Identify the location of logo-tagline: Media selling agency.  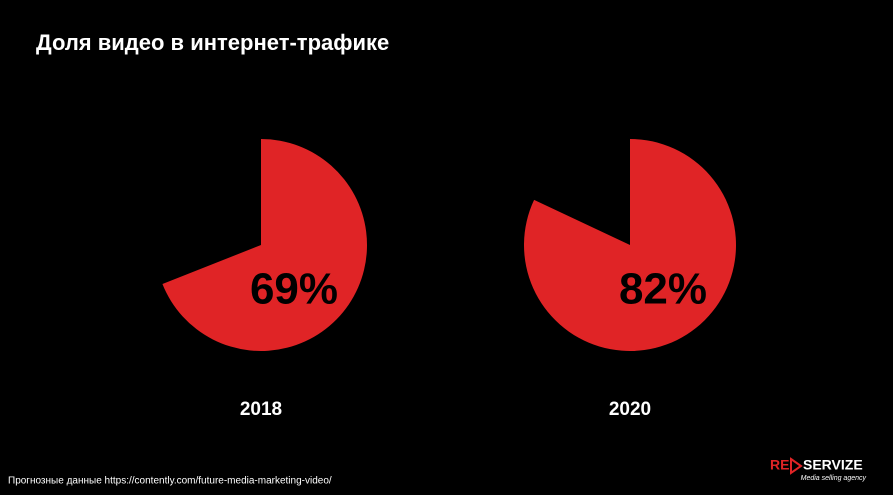
(834, 478).